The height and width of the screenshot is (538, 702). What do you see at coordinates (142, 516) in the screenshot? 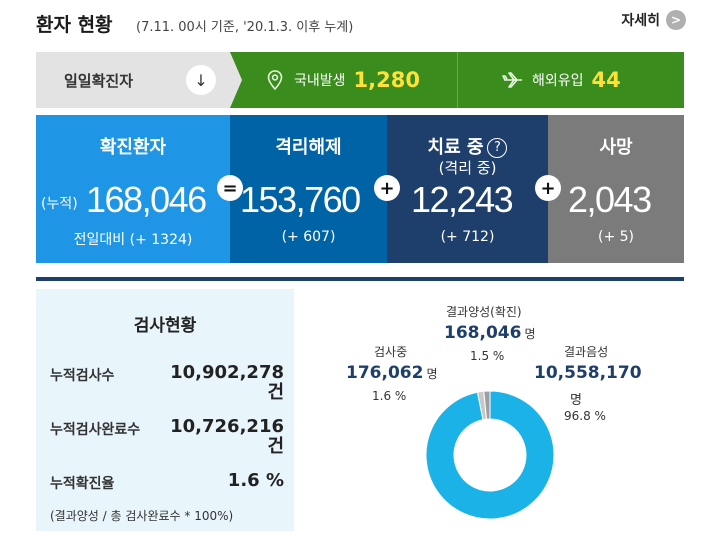
I see `test-status-note: (결과양성 / 총 검사완료수 * 100%)` at bounding box center [142, 516].